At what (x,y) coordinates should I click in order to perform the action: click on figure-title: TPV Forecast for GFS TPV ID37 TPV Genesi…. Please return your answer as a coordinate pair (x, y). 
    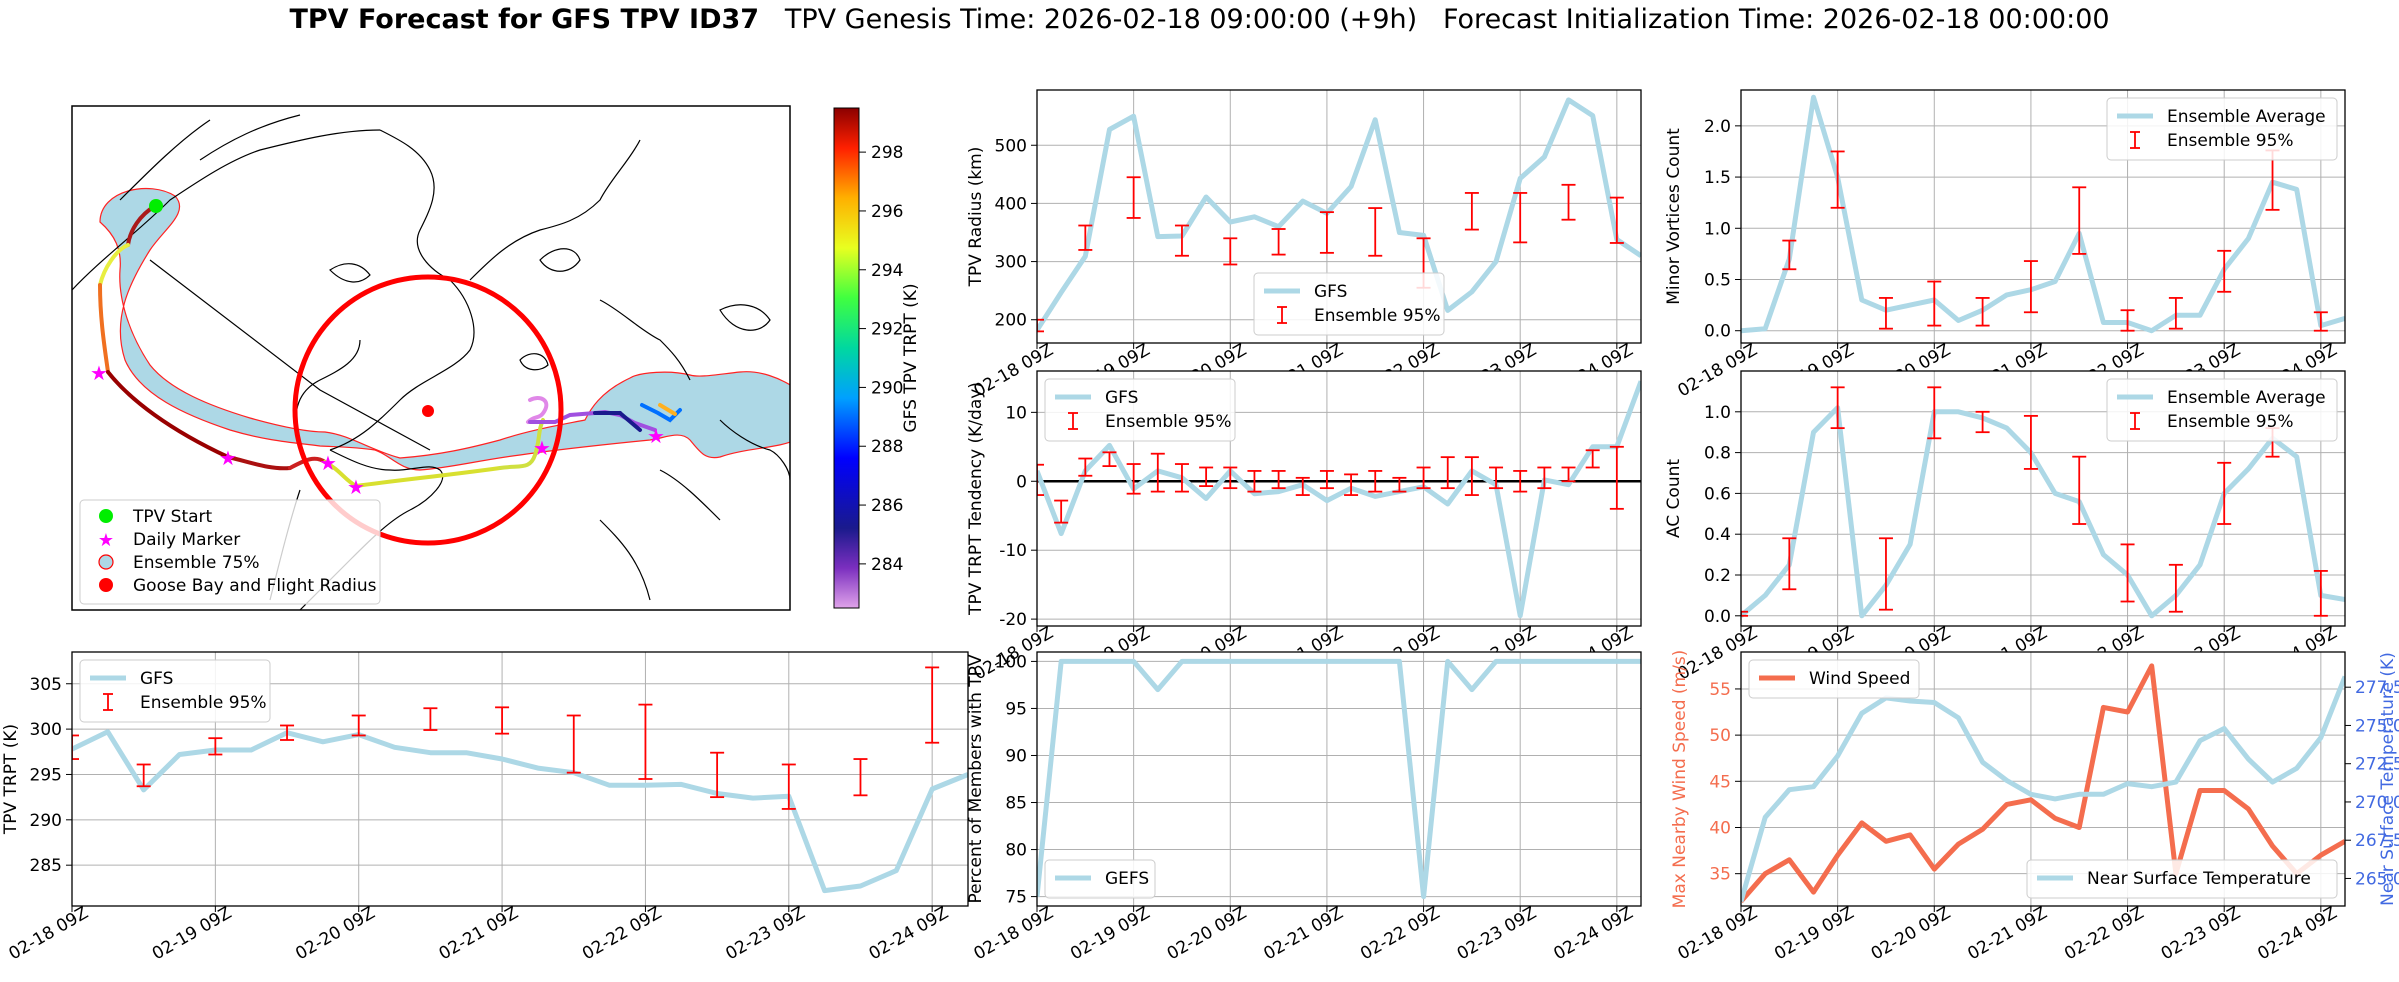
    Looking at the image, I should click on (1199, 19).